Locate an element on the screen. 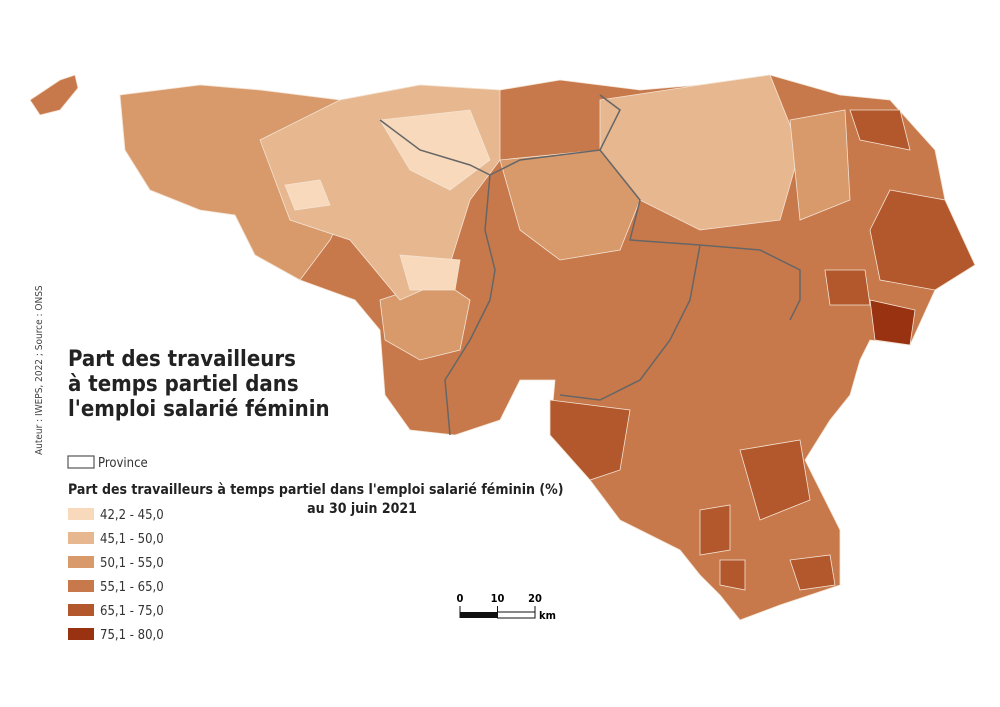  legend-label: 65,1 - 75,0 is located at coordinates (132, 611).